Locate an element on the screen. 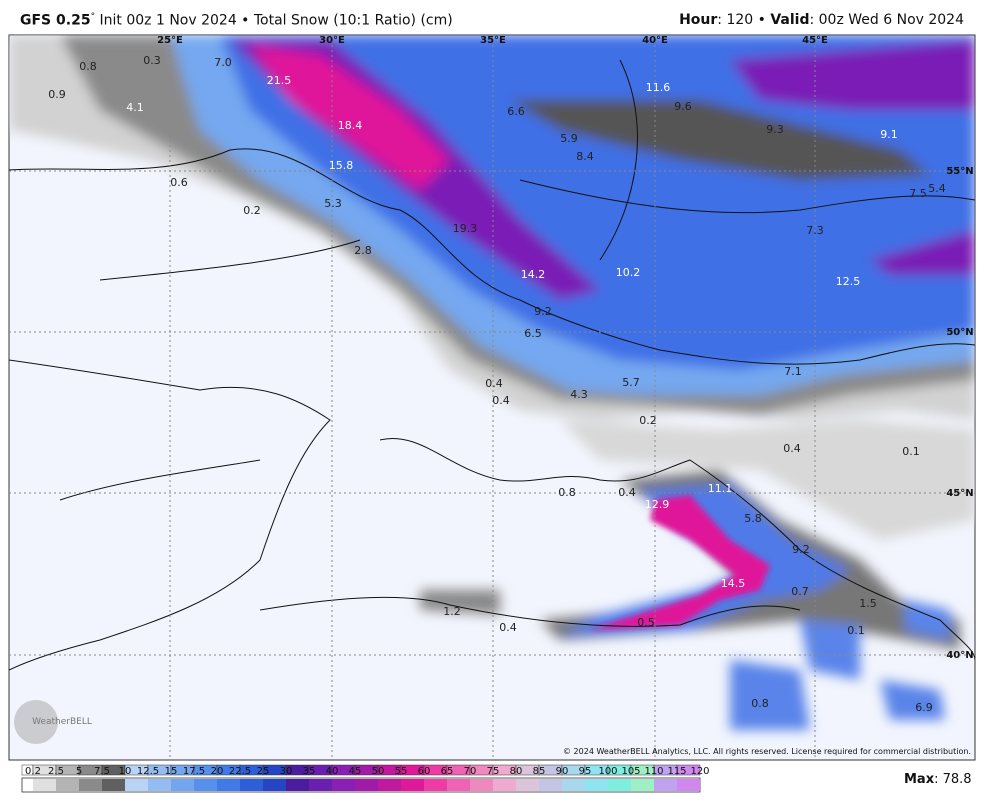 The width and height of the screenshot is (984, 808). snow-value-label: 9.2 is located at coordinates (543, 311).